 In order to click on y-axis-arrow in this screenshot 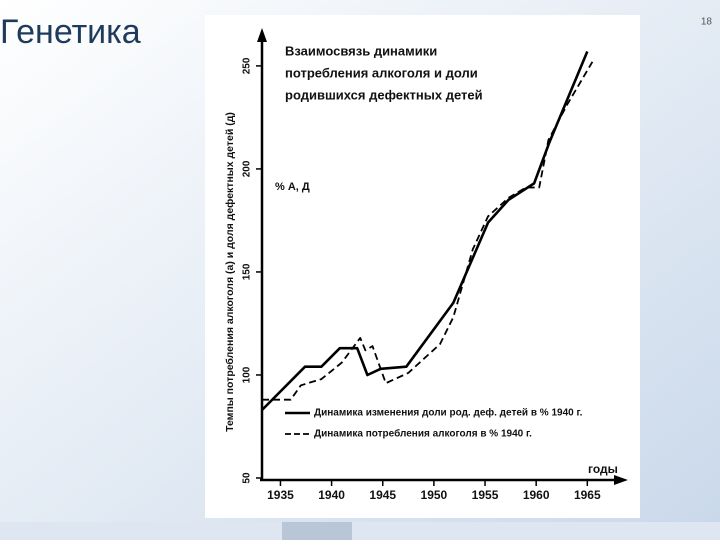, I will do `click(262, 35)`.